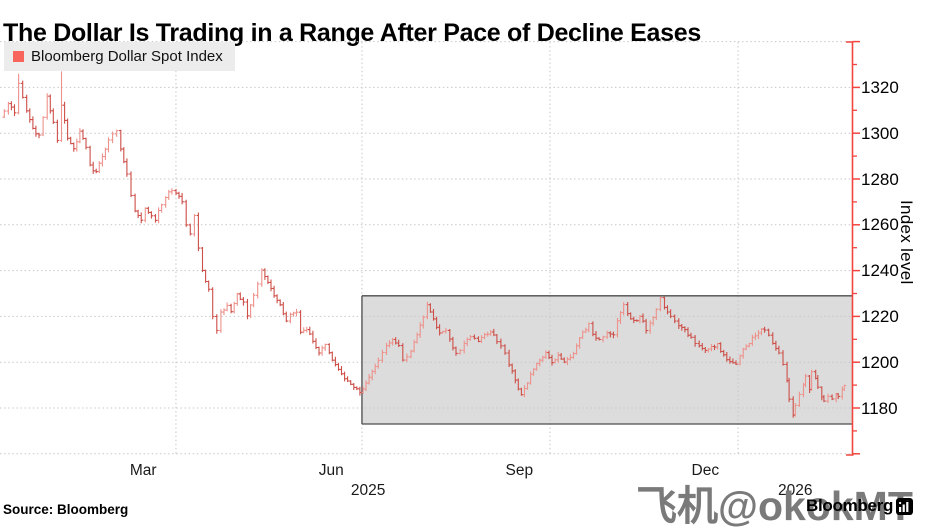  Describe the element at coordinates (880, 363) in the screenshot. I see `y-tick-label: 1200` at that location.